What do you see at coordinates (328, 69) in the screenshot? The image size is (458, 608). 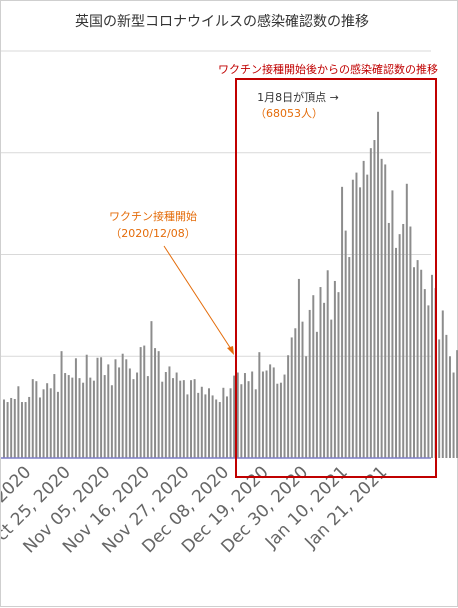 I see `after-vaccine-box-label: ワクチン接種開始後からの感染確認数の推移` at bounding box center [328, 69].